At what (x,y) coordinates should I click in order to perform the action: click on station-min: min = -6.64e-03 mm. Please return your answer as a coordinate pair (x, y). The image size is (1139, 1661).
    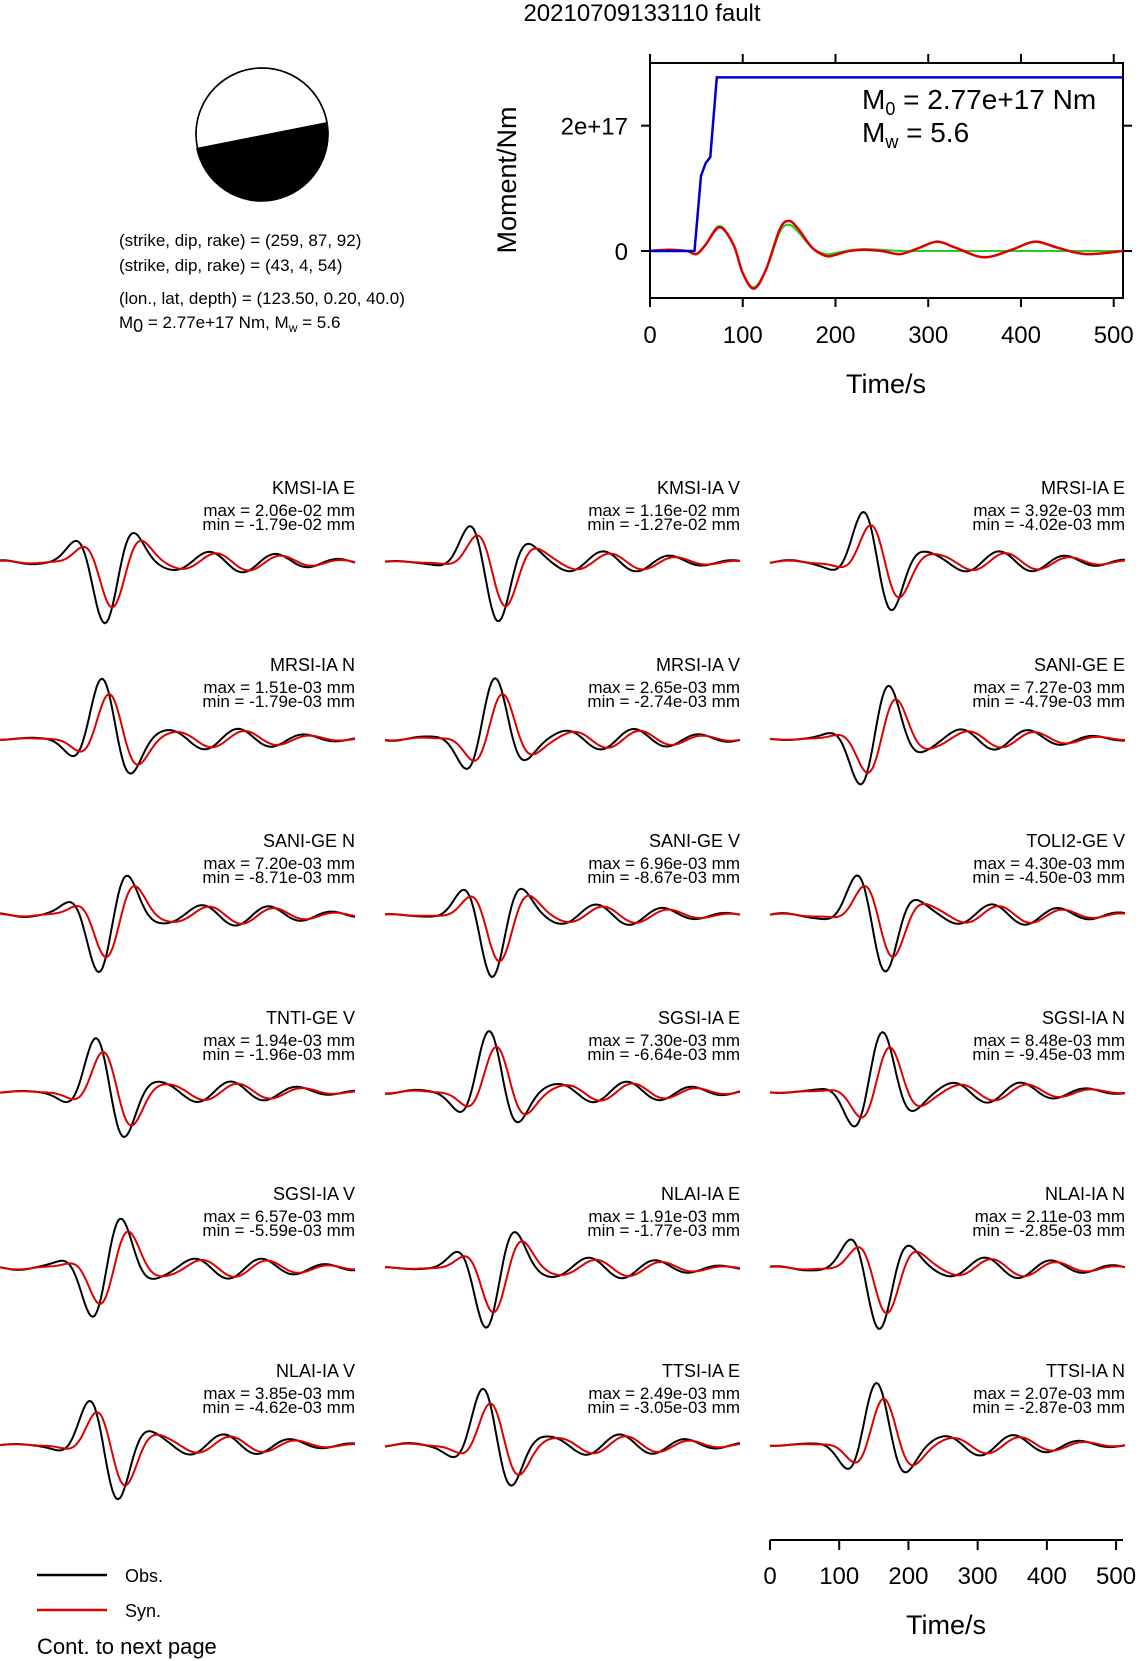
    Looking at the image, I should click on (663, 1054).